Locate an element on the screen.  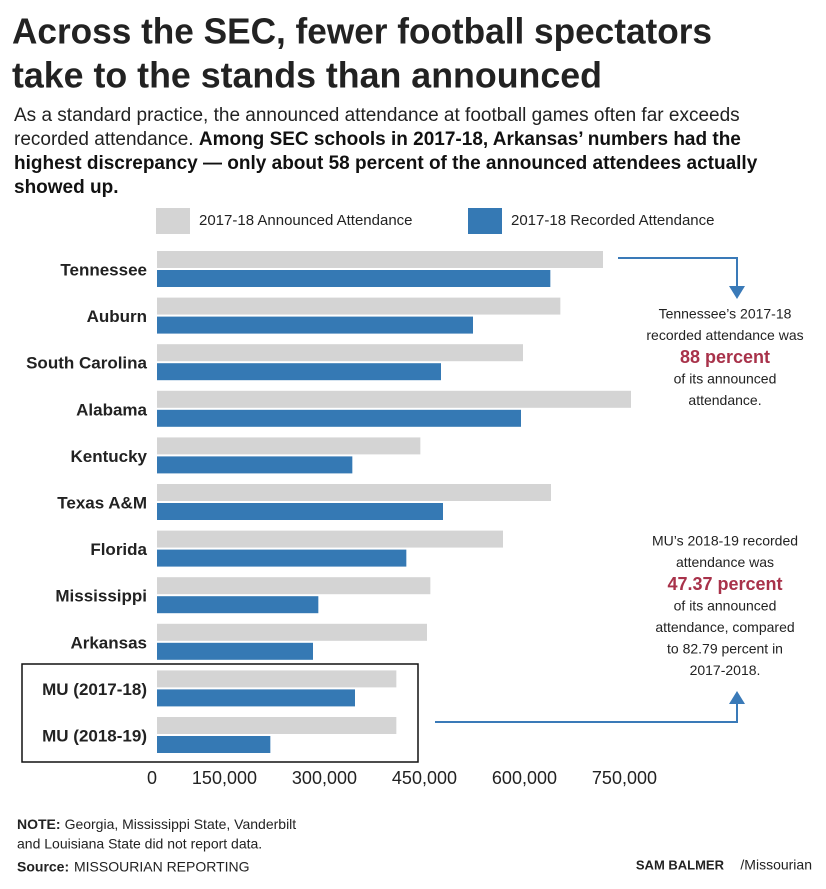
category-label: MU (2017-18) is located at coordinates (94, 689).